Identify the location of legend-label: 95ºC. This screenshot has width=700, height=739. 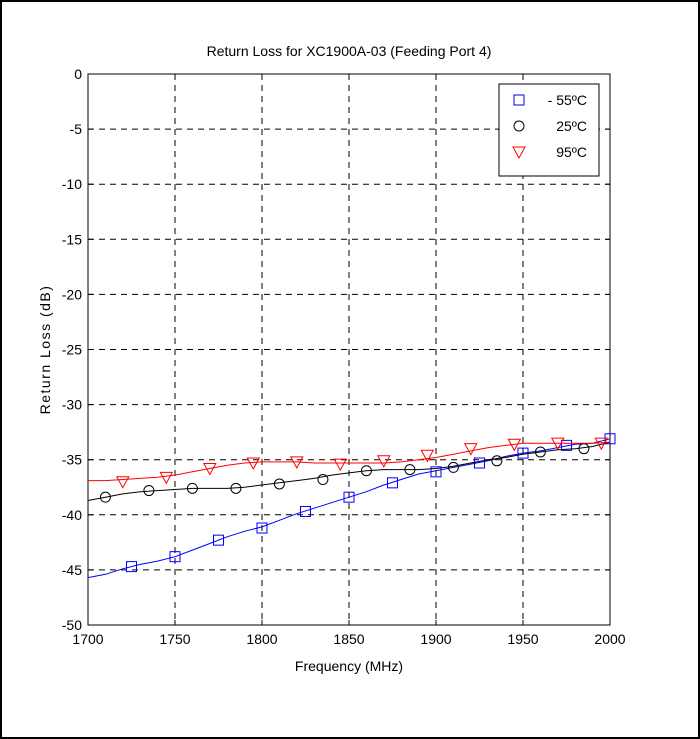
(571, 152).